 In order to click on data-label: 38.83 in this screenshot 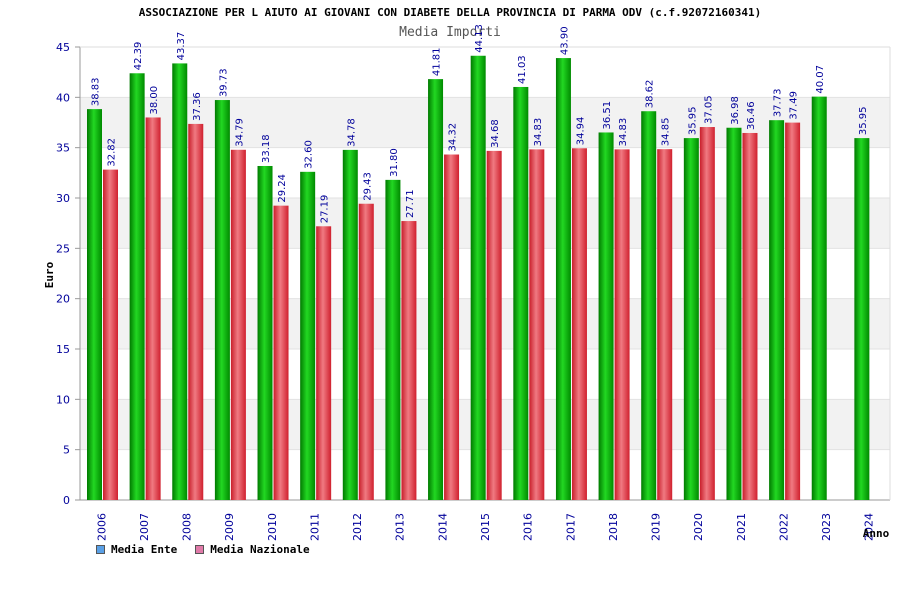, I will do `click(96, 91)`.